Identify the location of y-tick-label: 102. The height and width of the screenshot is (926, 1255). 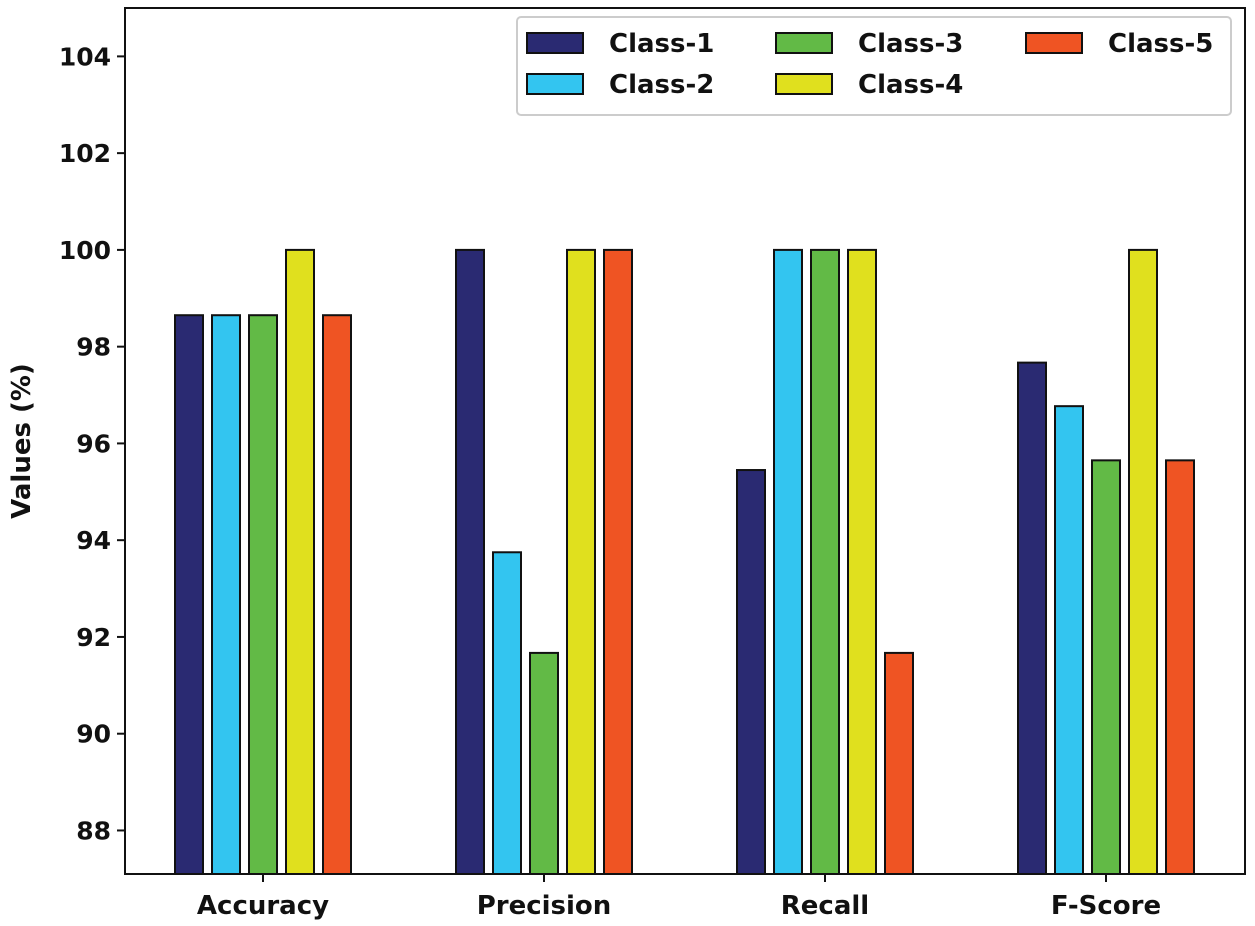
(85, 153).